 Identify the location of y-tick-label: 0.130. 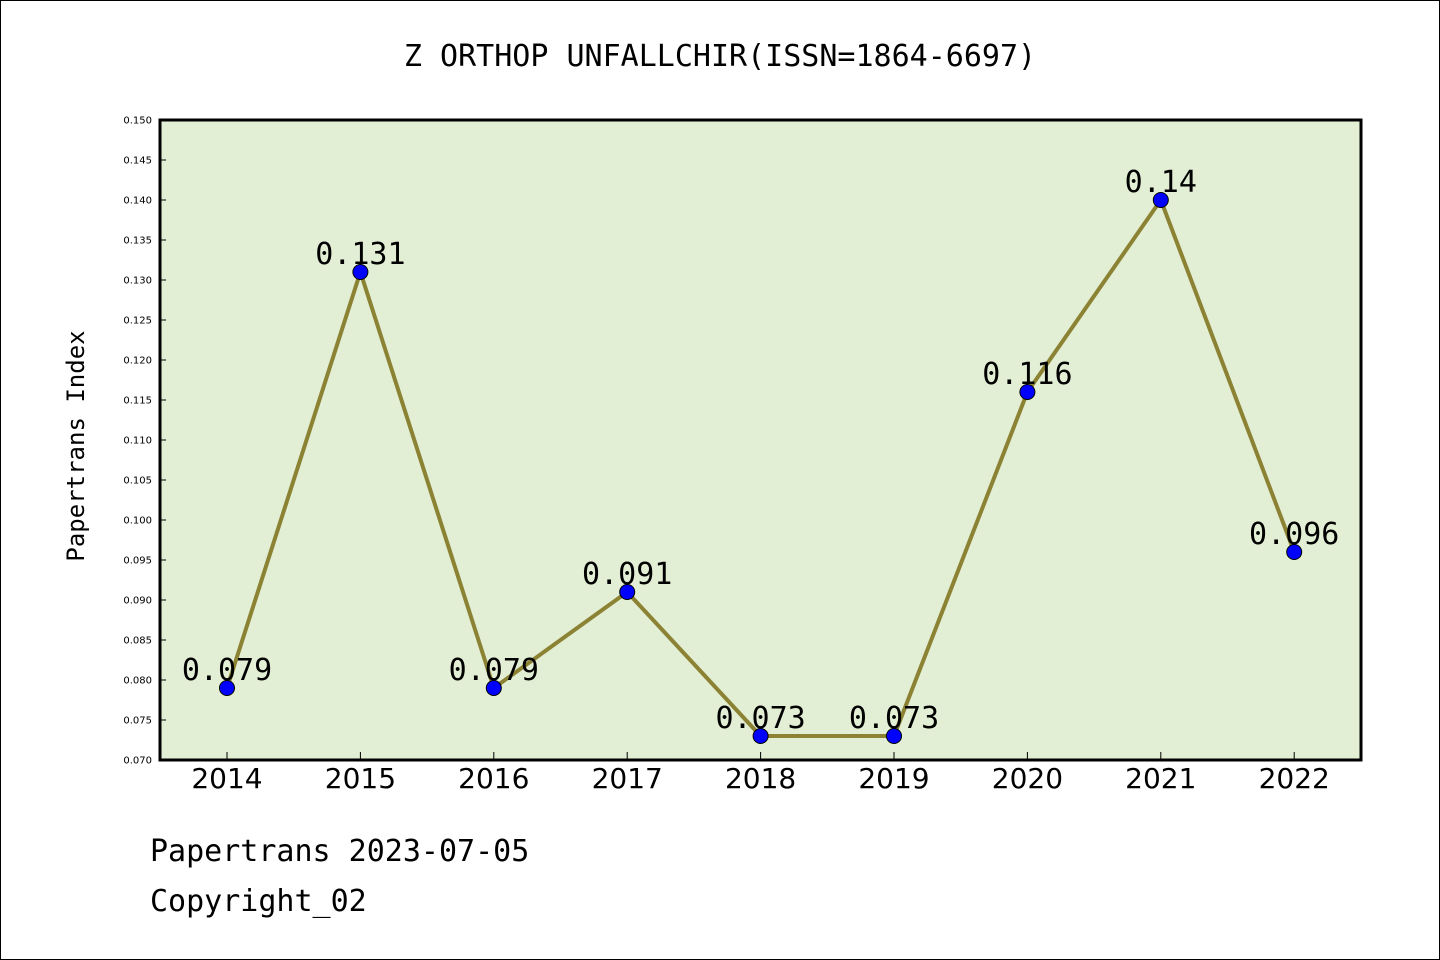
(137, 281).